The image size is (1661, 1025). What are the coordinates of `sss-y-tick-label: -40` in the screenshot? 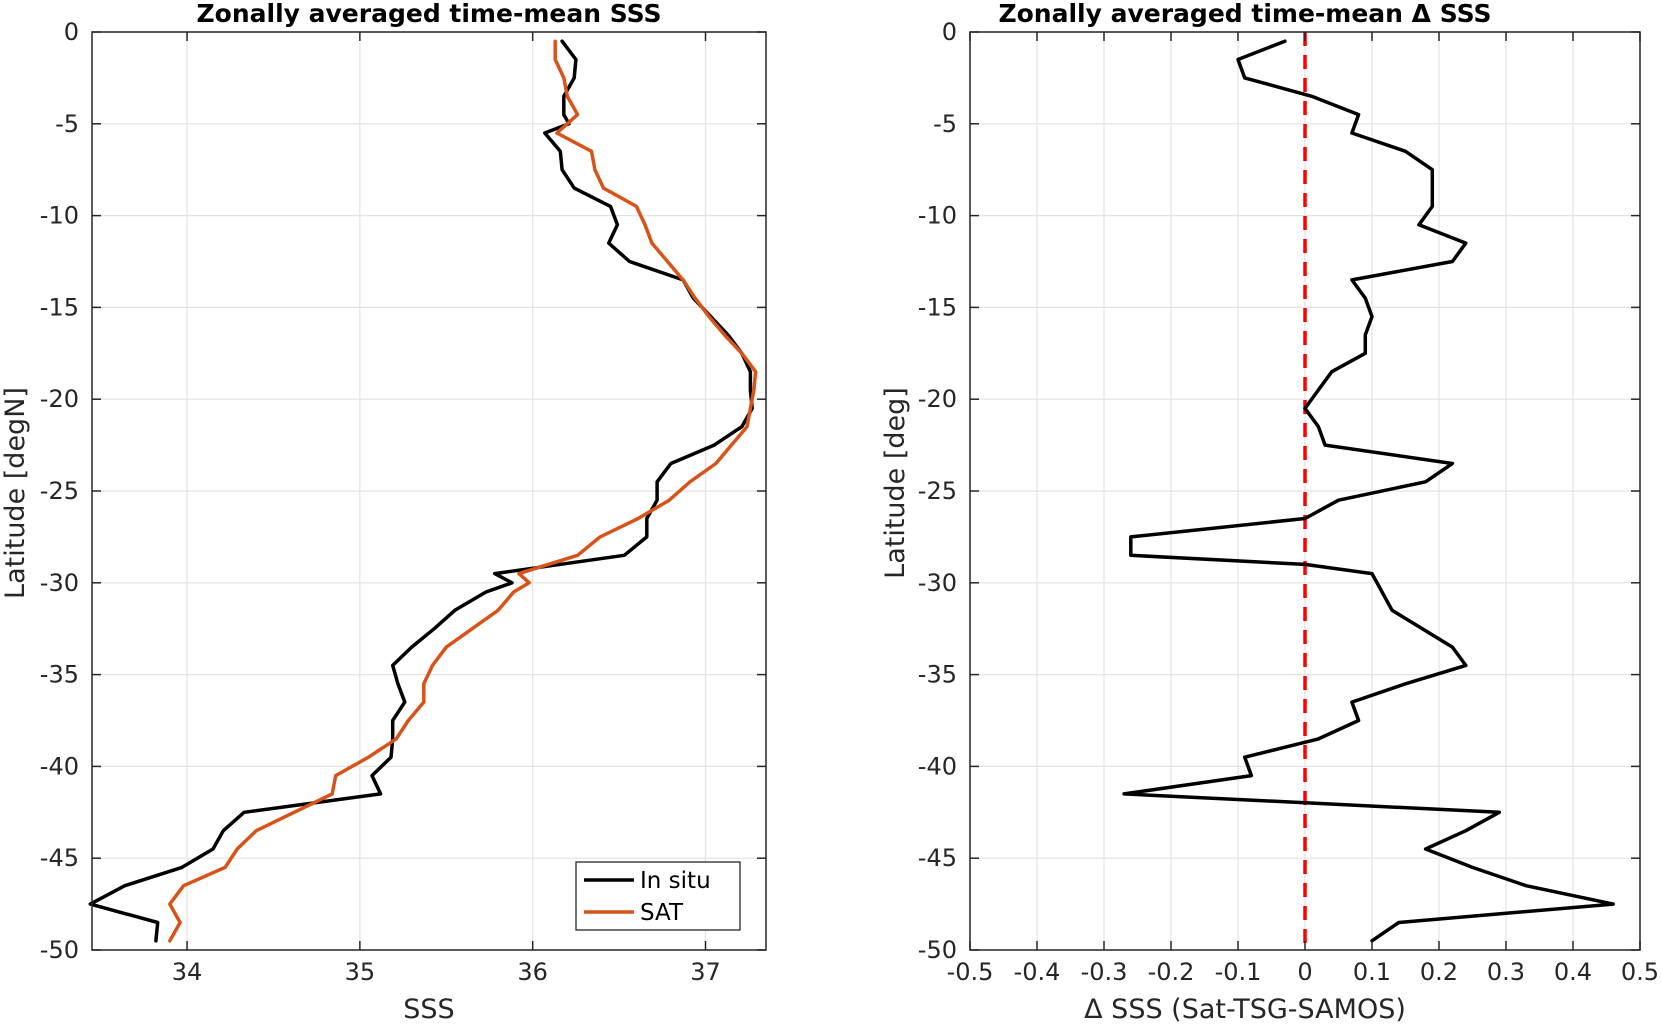 It's located at (59, 766).